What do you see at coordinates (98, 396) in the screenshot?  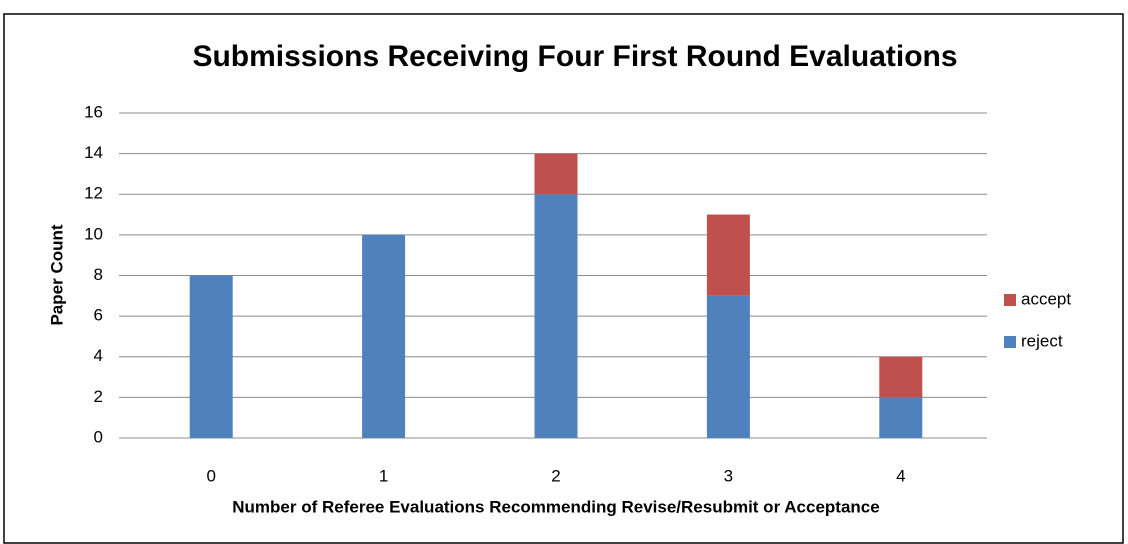 I see `y-tick-label: 2` at bounding box center [98, 396].